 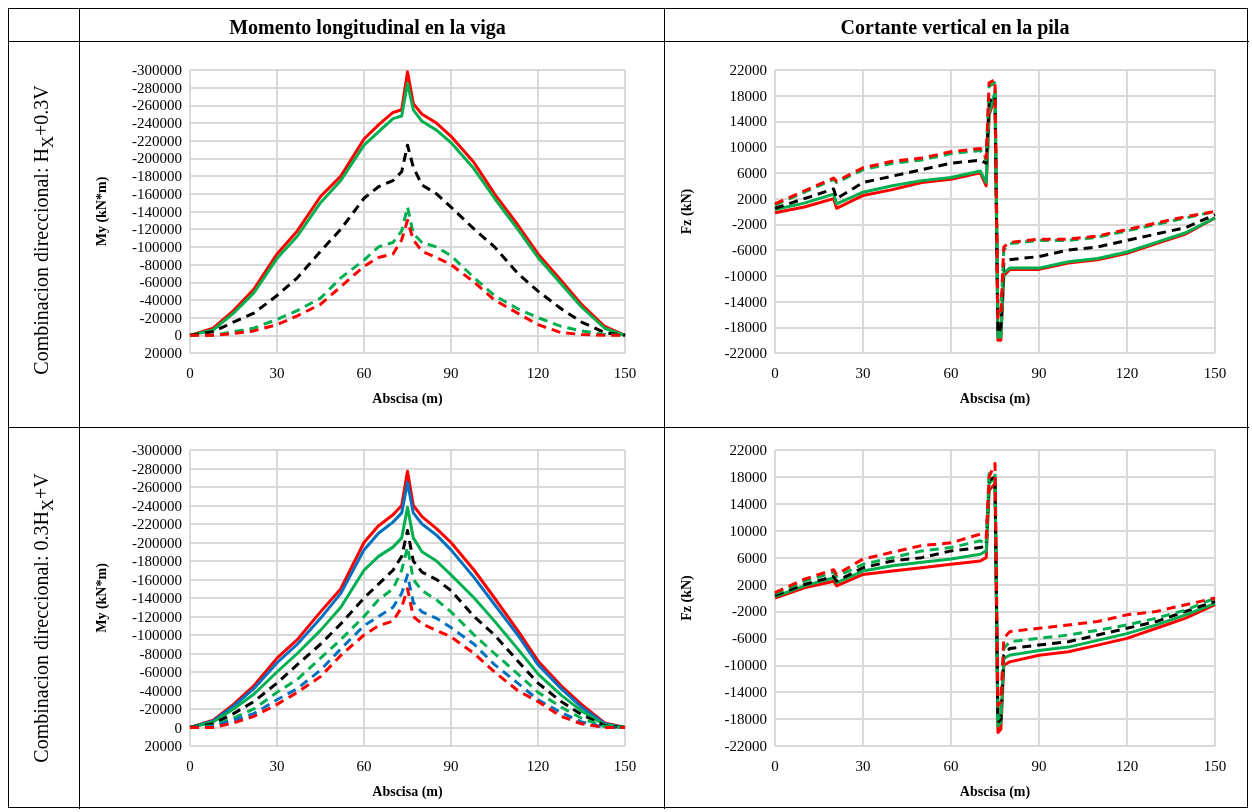 I want to click on chart-title: Momento longitudinal en la viga, so click(x=367, y=27).